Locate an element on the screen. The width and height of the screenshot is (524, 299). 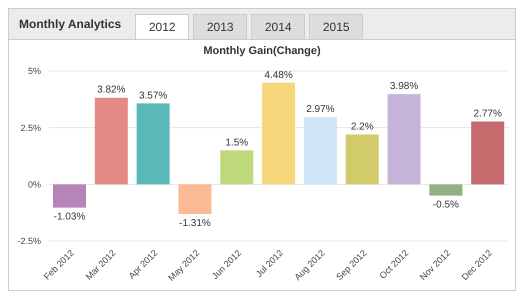
text: 2014 is located at coordinates (278, 26).